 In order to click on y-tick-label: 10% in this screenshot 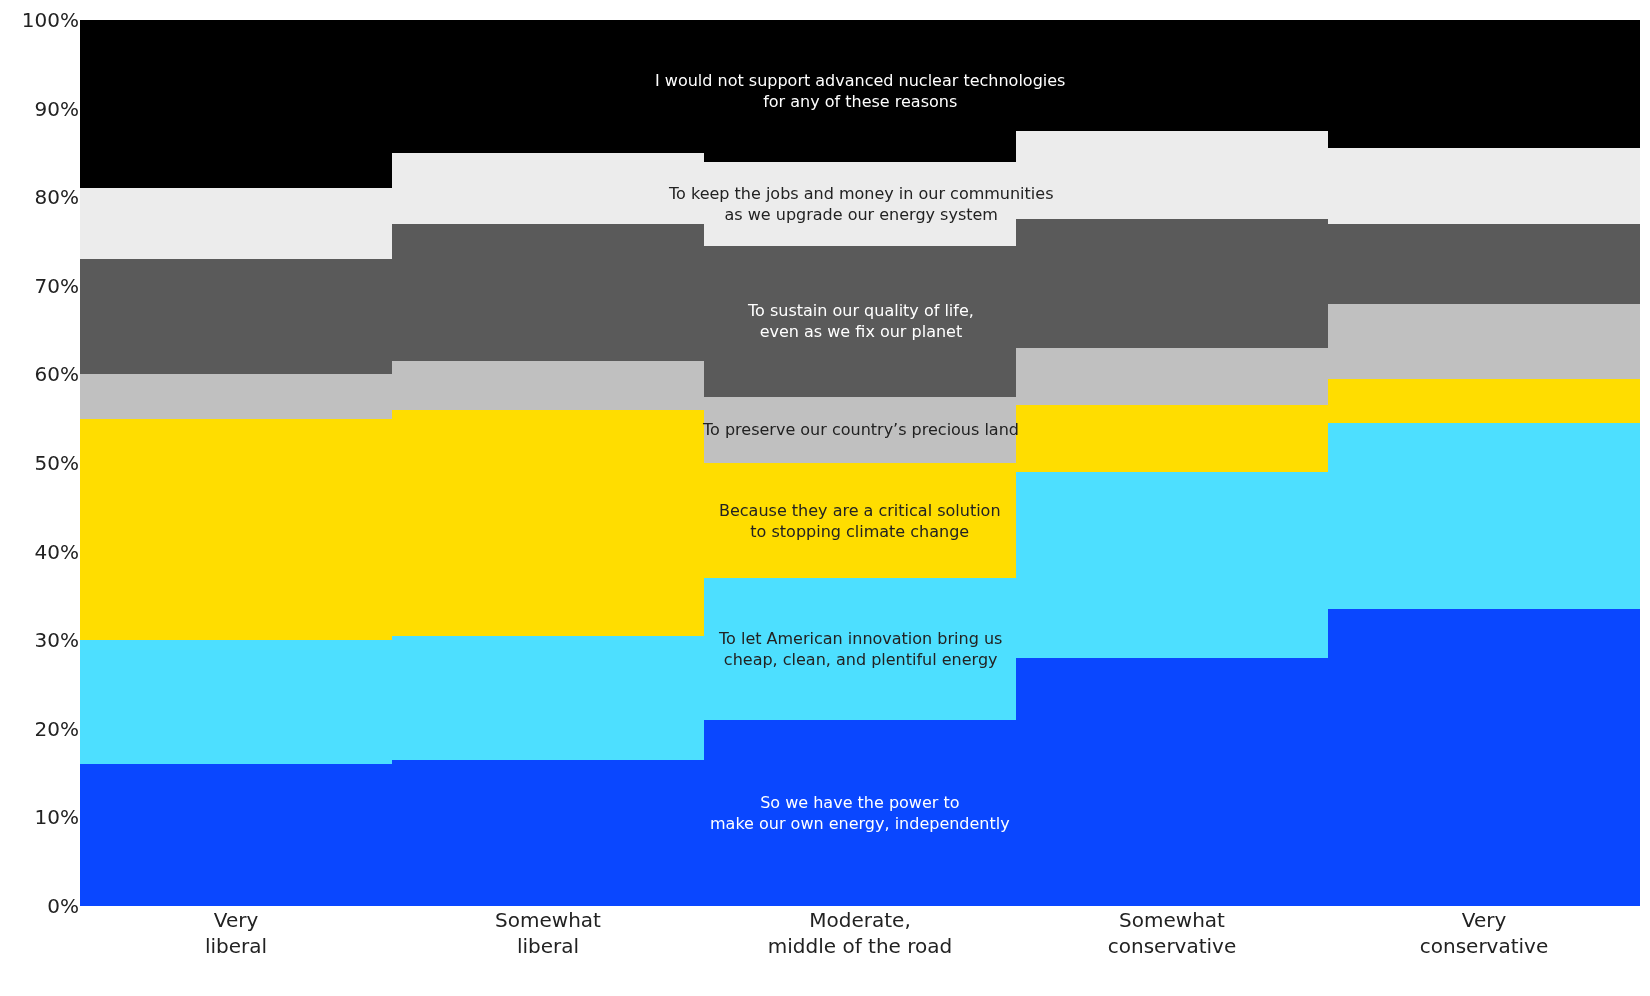, I will do `click(56, 817)`.